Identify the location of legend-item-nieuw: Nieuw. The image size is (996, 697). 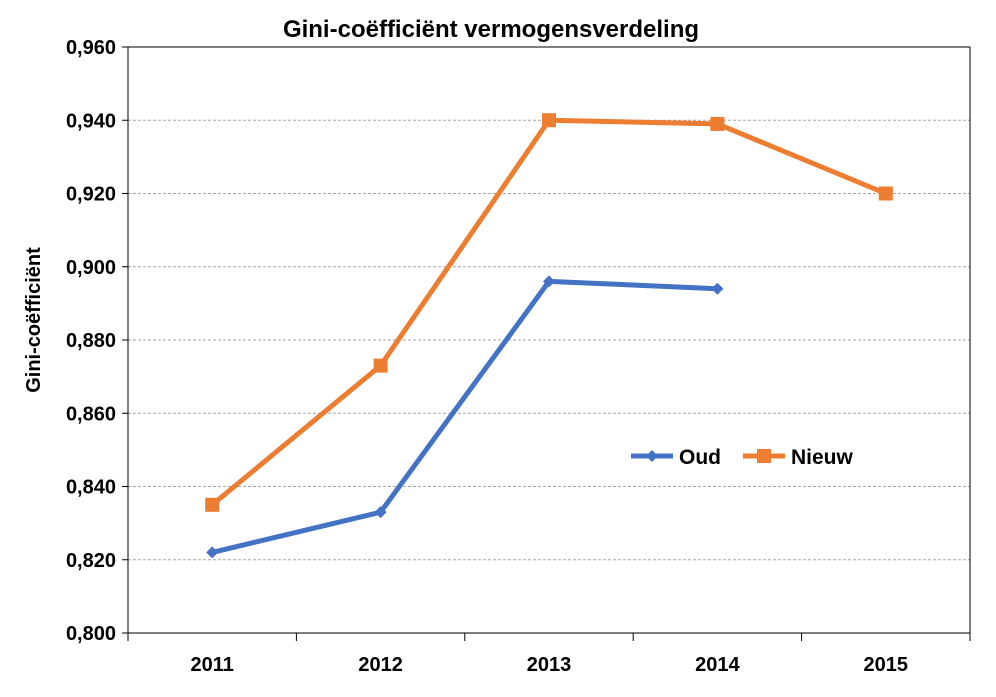
(798, 457).